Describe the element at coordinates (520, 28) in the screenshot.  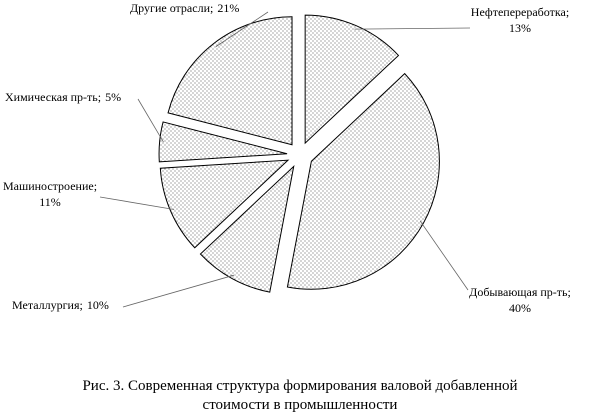
I see `slice-value-label: 13%` at that location.